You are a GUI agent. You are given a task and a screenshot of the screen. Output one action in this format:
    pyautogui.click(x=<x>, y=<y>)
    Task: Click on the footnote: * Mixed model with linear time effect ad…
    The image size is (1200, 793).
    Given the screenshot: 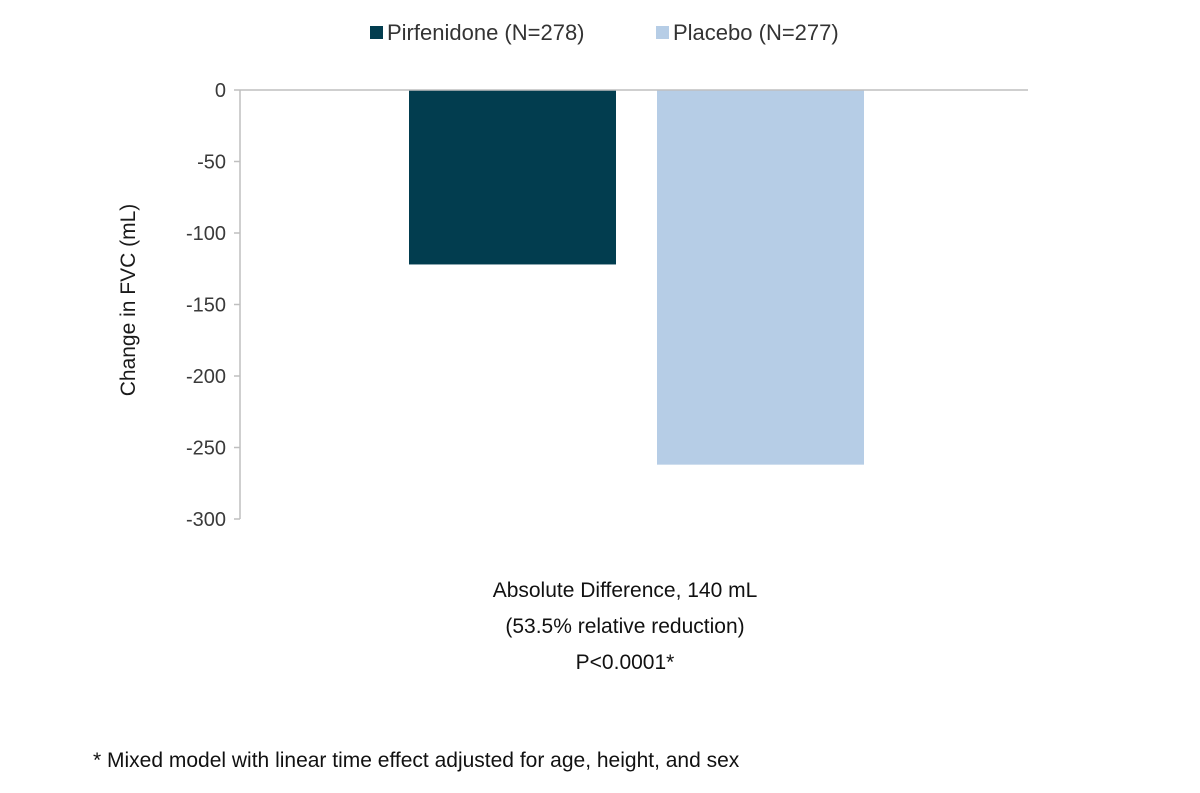 What is the action you would take?
    pyautogui.click(x=416, y=760)
    